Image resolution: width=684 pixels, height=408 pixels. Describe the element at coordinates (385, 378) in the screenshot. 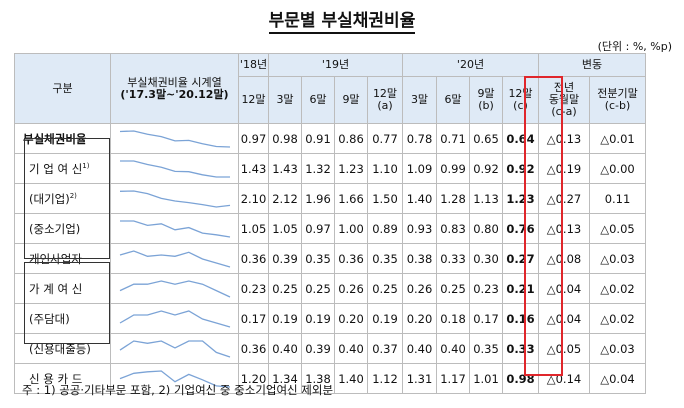

I see `value-cell: 1.12` at that location.